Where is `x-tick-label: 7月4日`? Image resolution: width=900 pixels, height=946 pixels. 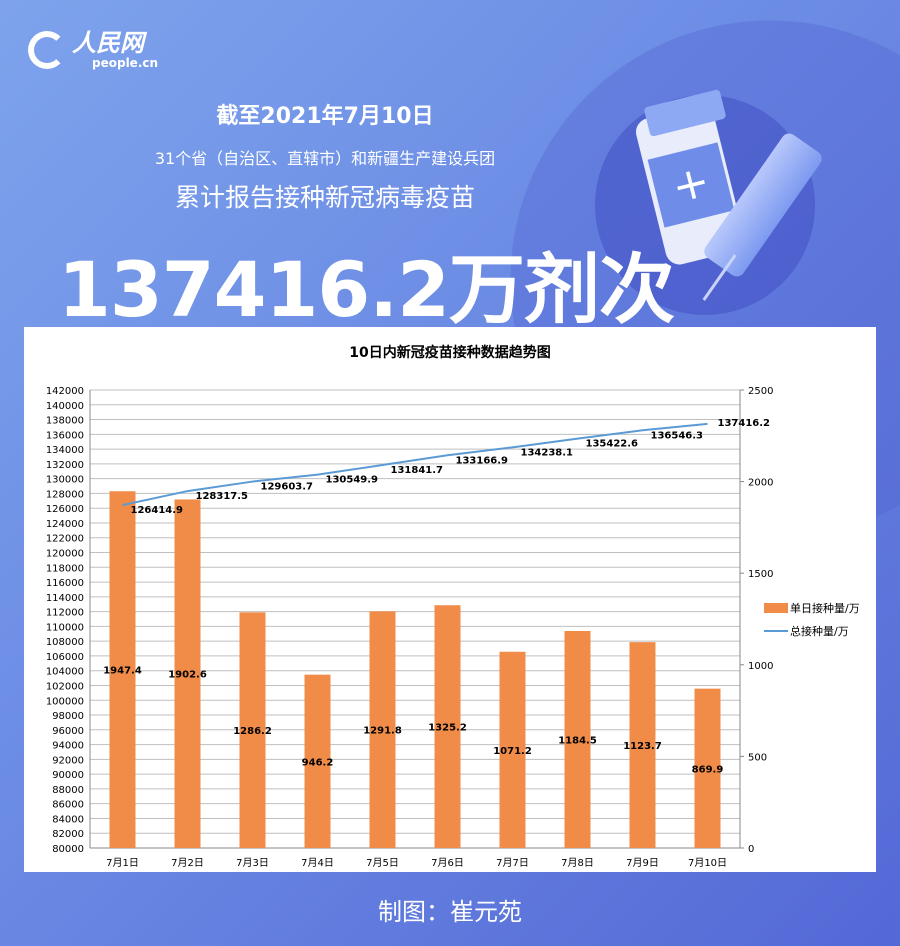
x-tick-label: 7月4日 is located at coordinates (317, 863).